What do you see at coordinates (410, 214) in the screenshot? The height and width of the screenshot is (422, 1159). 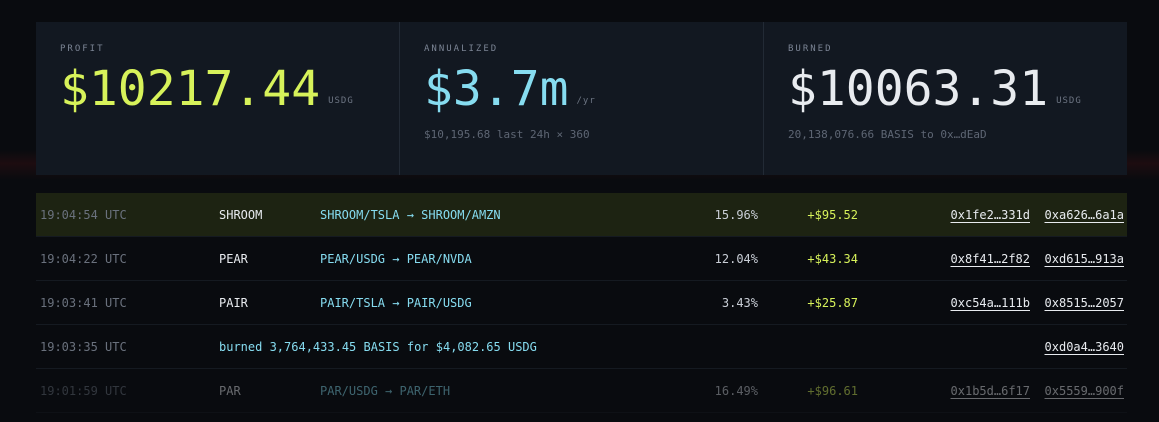 I see `row-route: SHROOM/TSLA → SHROOM/AMZN` at bounding box center [410, 214].